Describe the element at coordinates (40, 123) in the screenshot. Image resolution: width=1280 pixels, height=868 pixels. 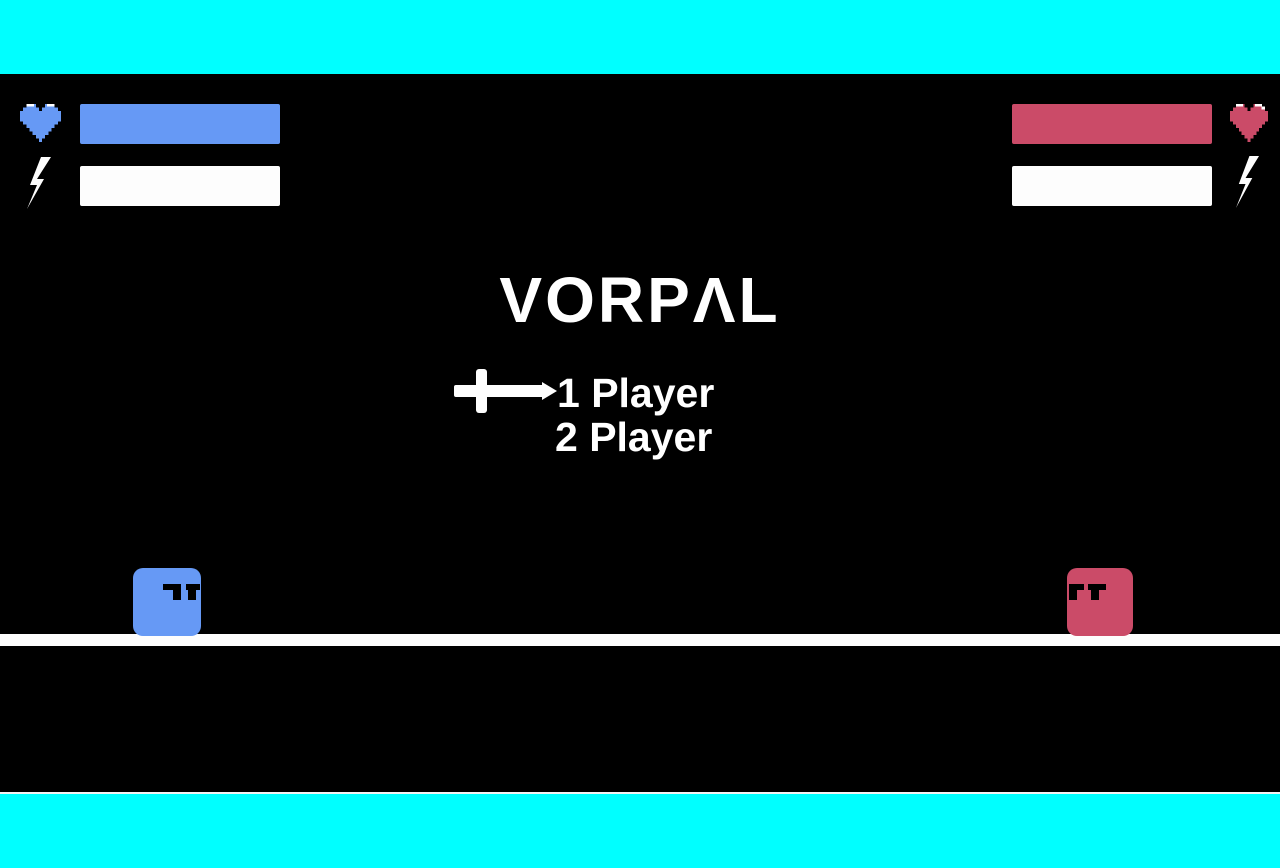
I see `player1-heart-icon` at that location.